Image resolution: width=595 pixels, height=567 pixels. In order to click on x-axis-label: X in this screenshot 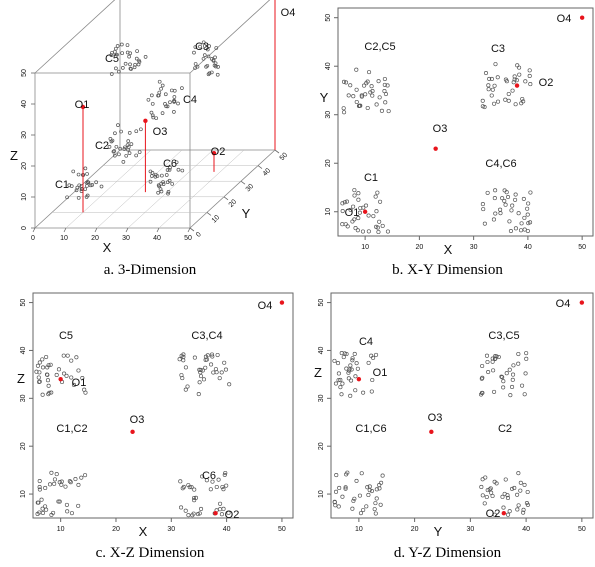, I will do `click(448, 249)`.